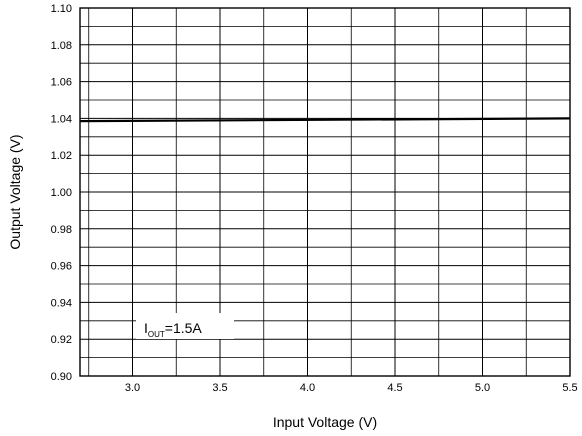 This screenshot has width=582, height=436. I want to click on x-tick-label: 5.5, so click(569, 388).